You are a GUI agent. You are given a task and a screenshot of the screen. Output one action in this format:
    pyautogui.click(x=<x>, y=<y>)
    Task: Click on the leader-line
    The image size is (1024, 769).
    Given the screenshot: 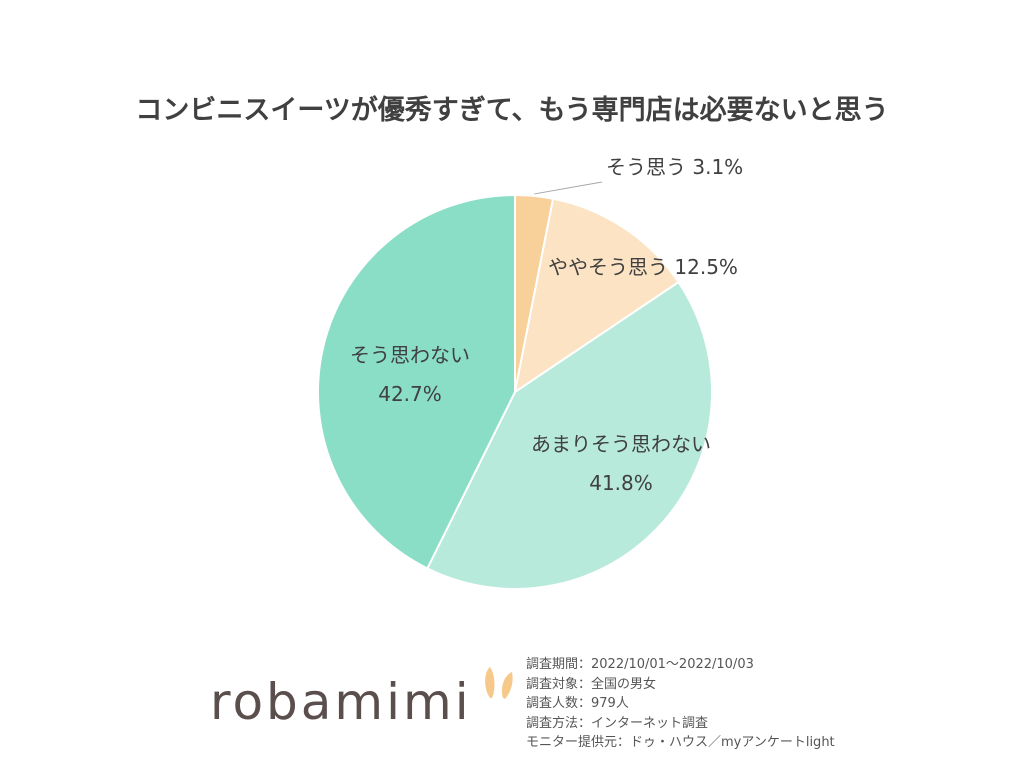 What is the action you would take?
    pyautogui.click(x=568, y=188)
    